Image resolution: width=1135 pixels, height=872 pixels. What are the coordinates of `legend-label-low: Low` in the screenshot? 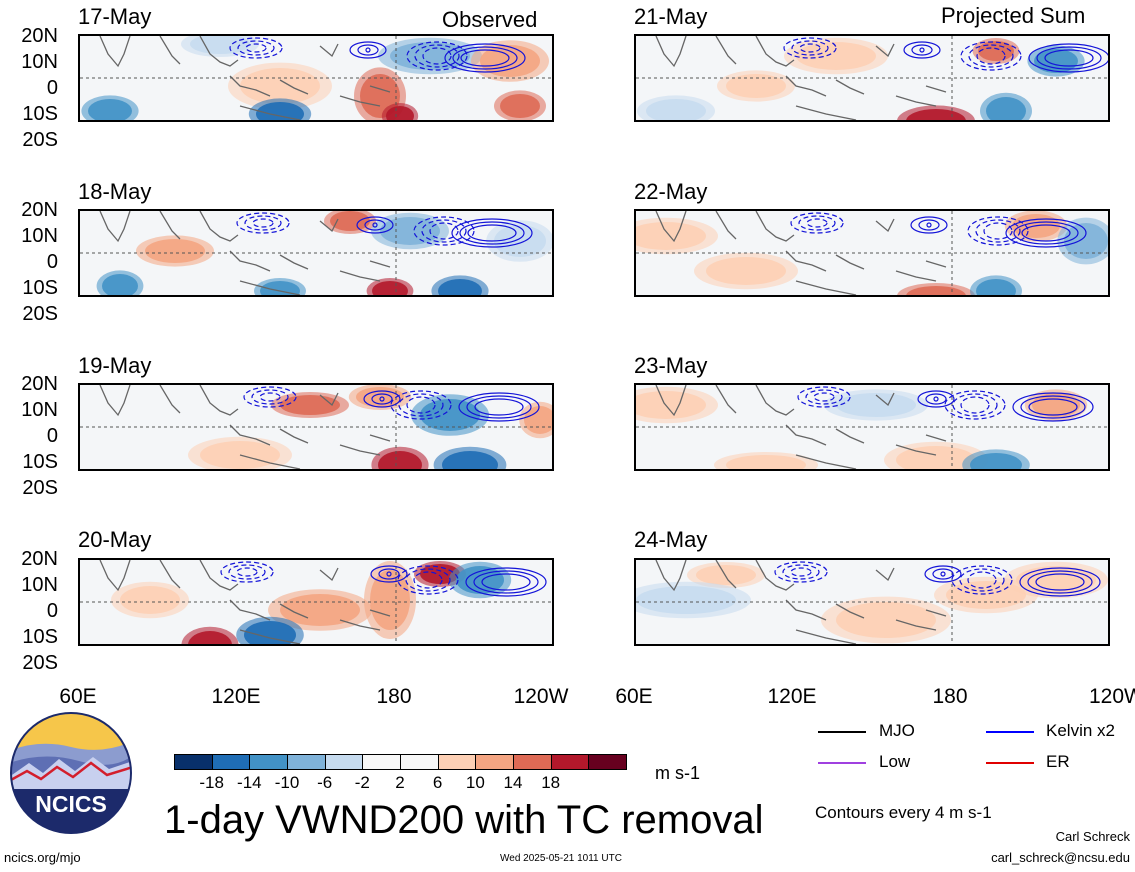 It's located at (895, 761).